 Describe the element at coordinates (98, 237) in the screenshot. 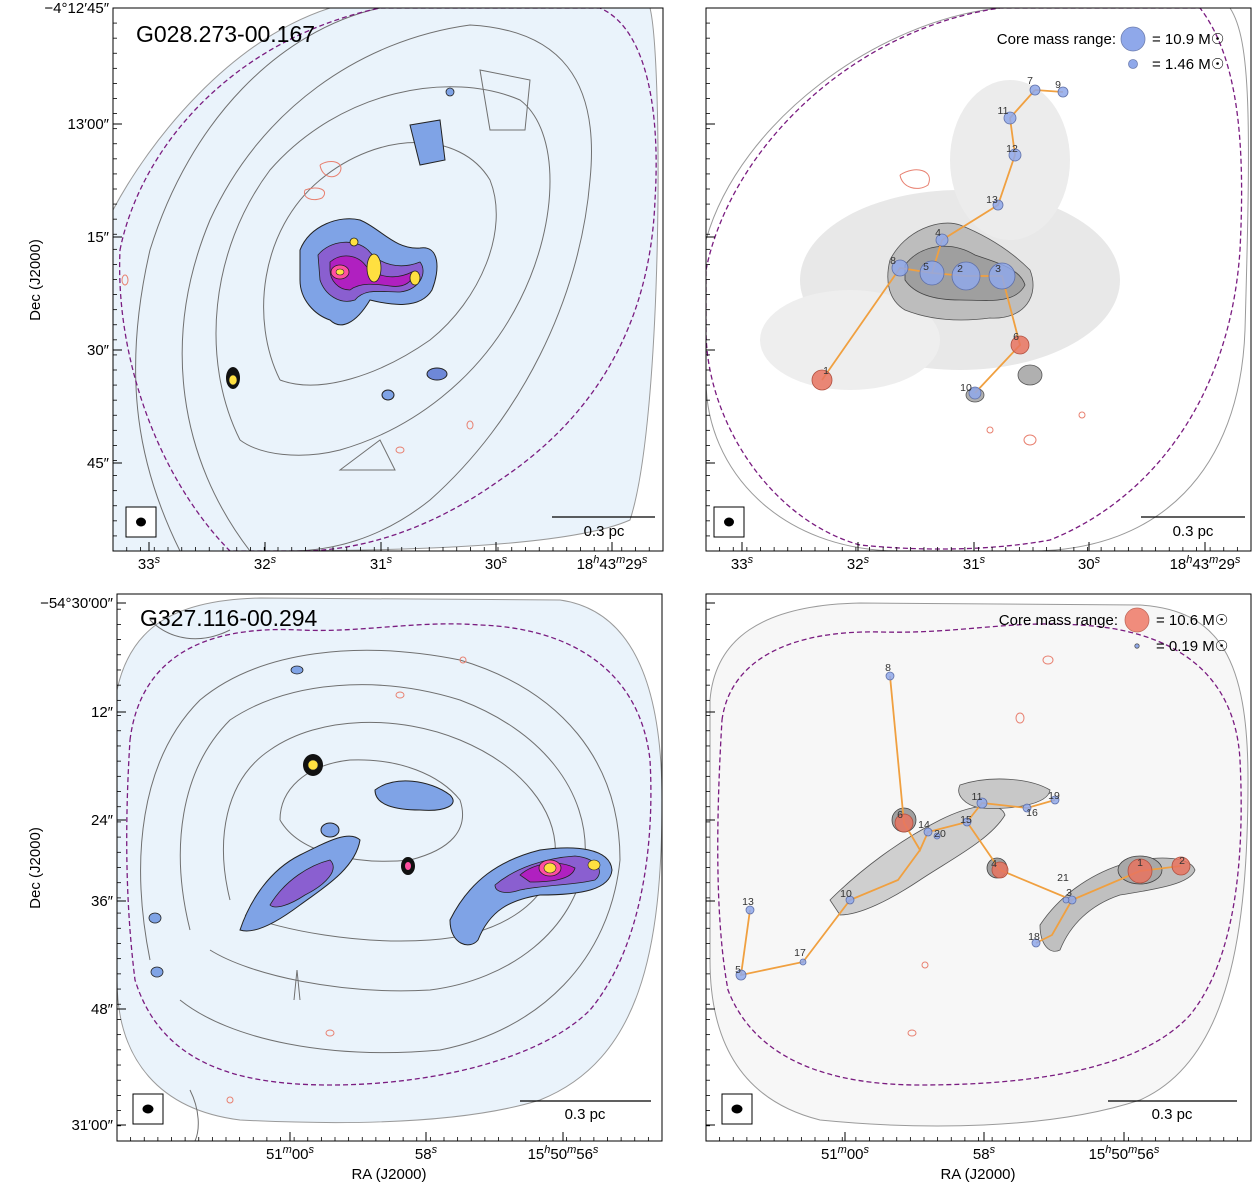

I see `dec-tick-label: 15″` at that location.